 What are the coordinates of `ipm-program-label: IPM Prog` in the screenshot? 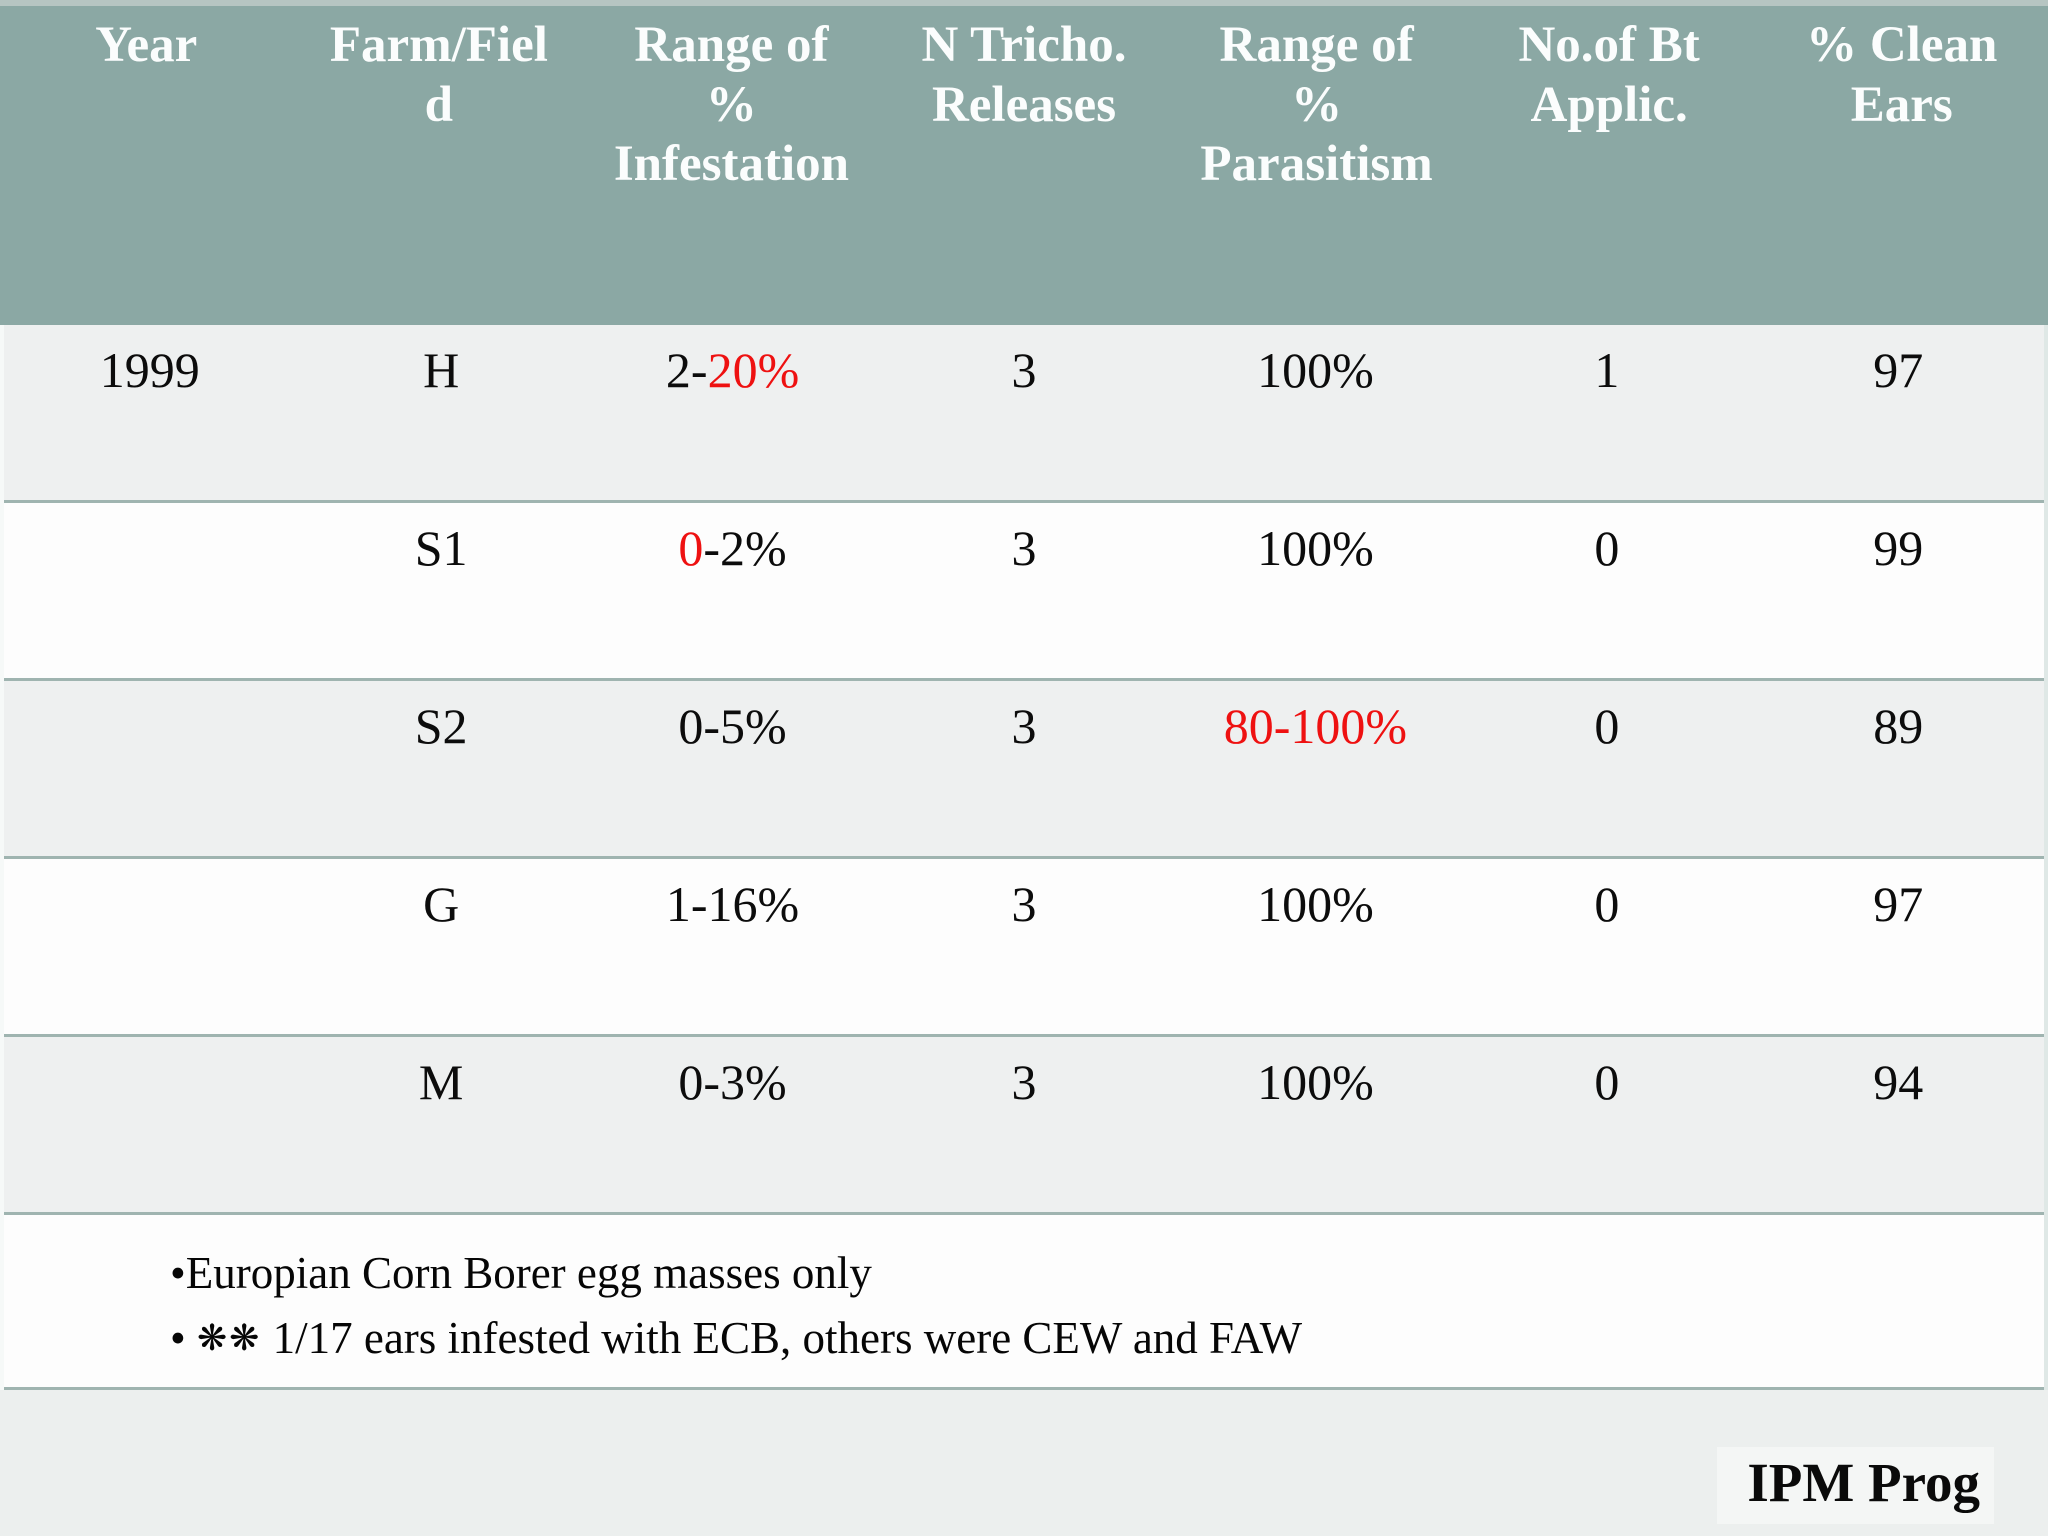 It's located at (1855, 1485).